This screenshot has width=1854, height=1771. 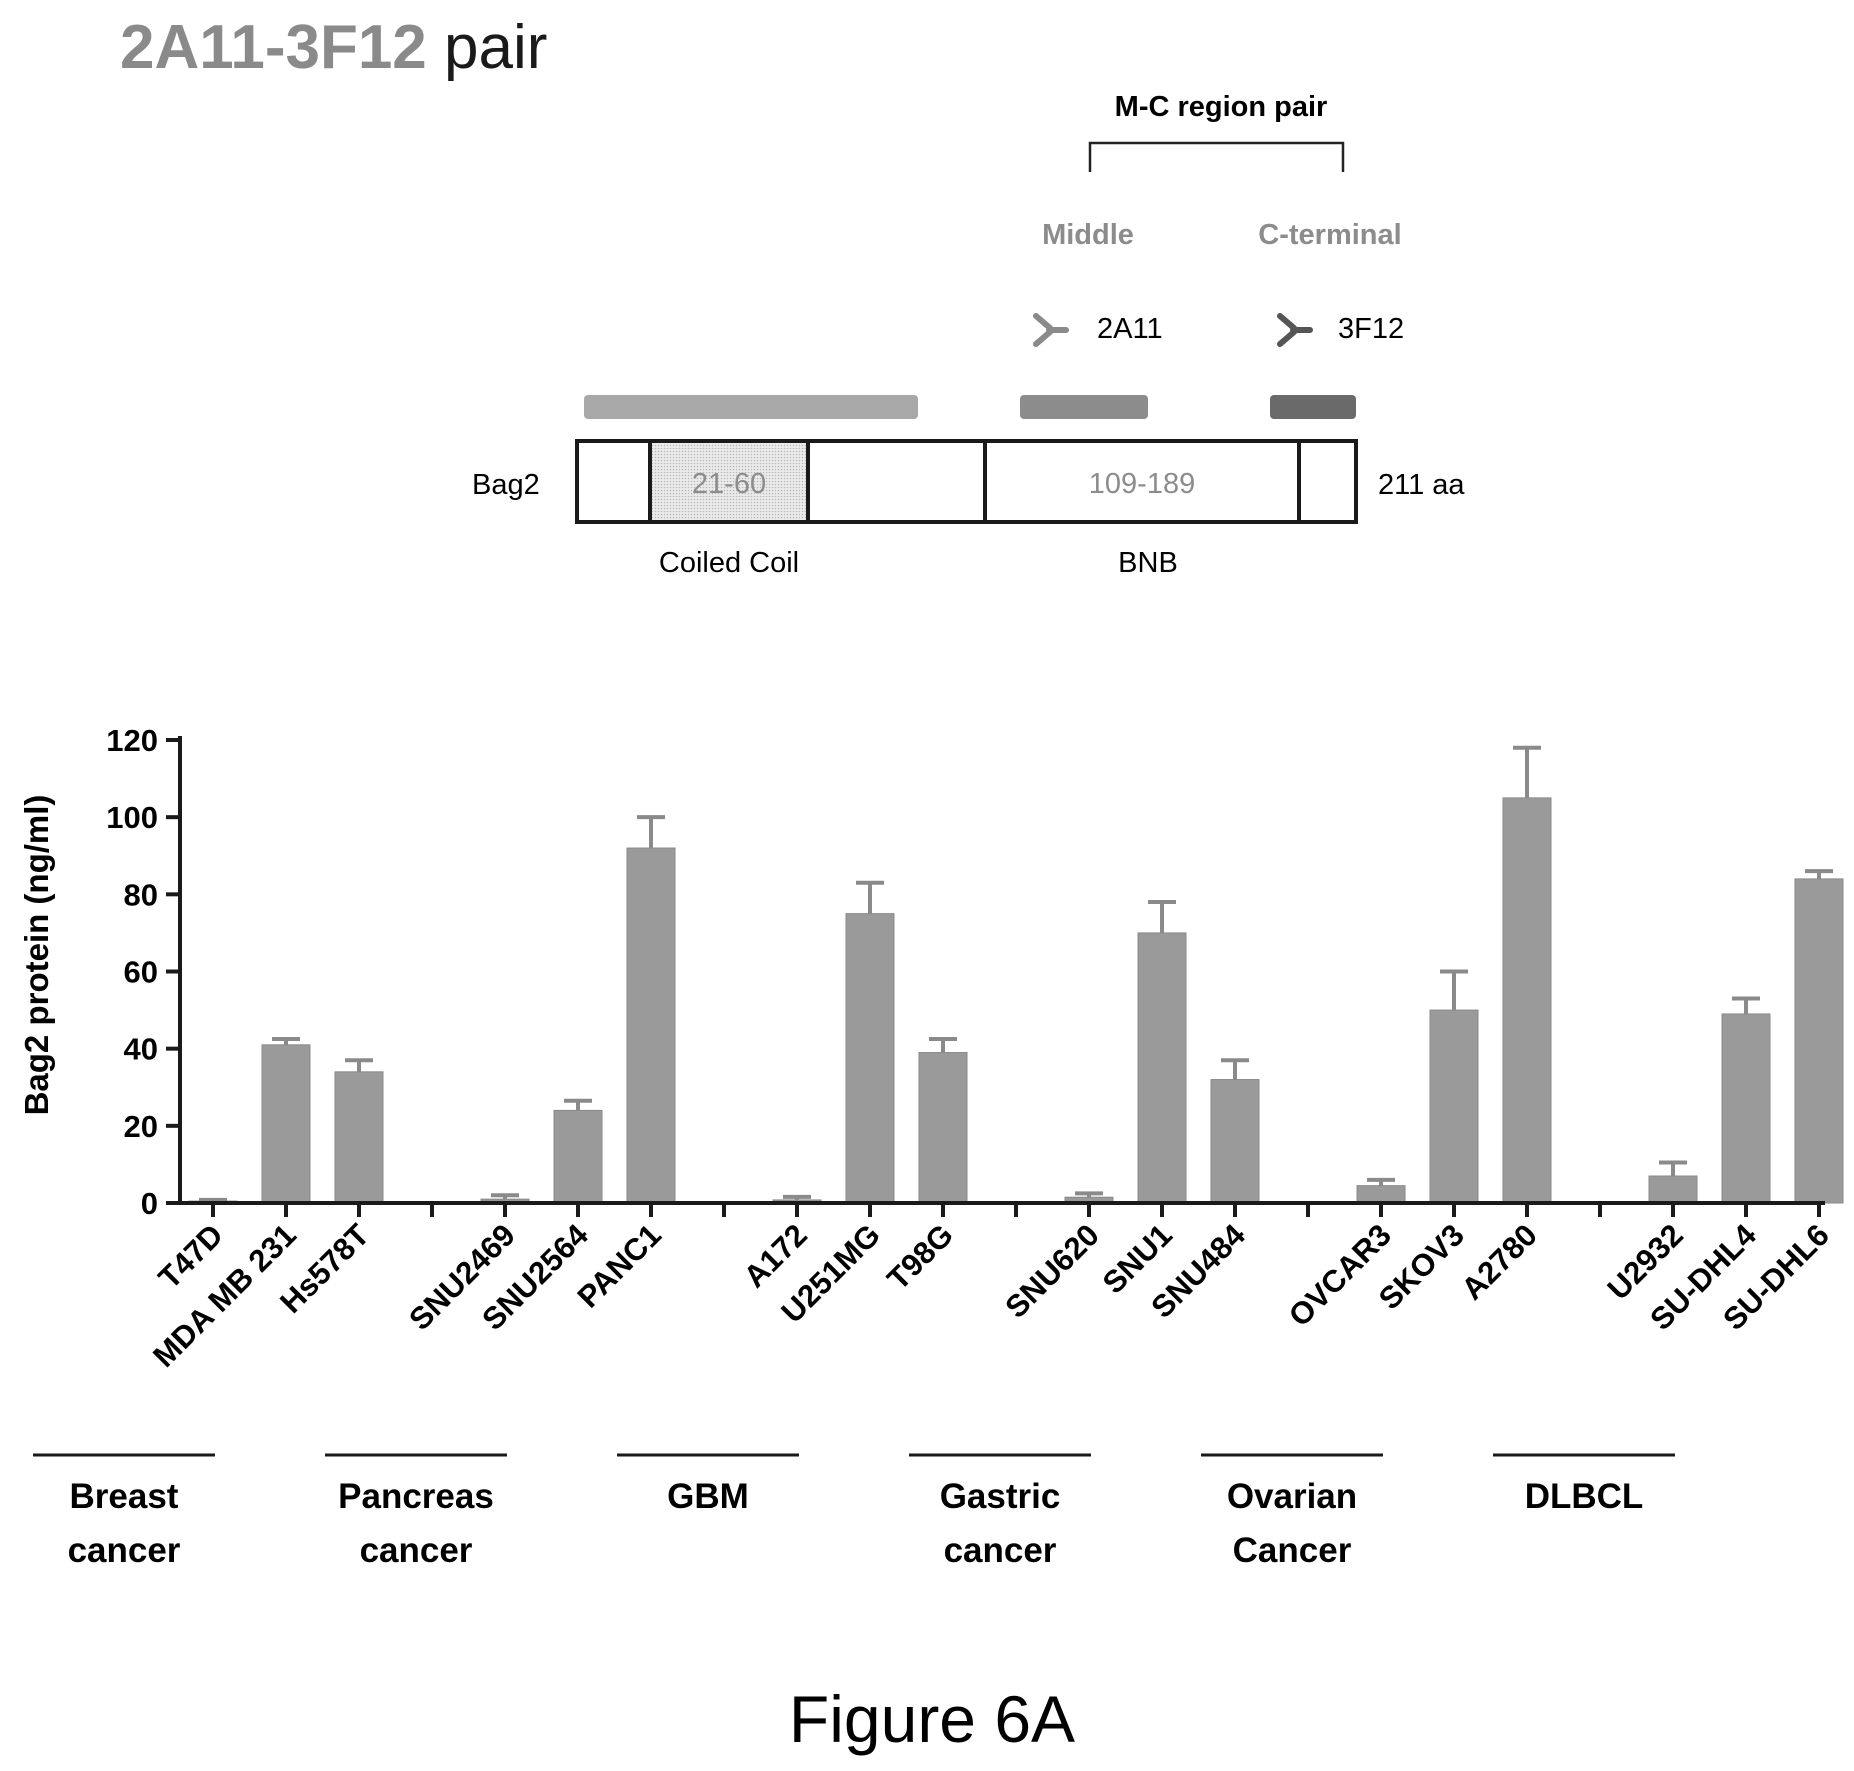 I want to click on antibody-3f12-label: 3F12, so click(x=1371, y=329).